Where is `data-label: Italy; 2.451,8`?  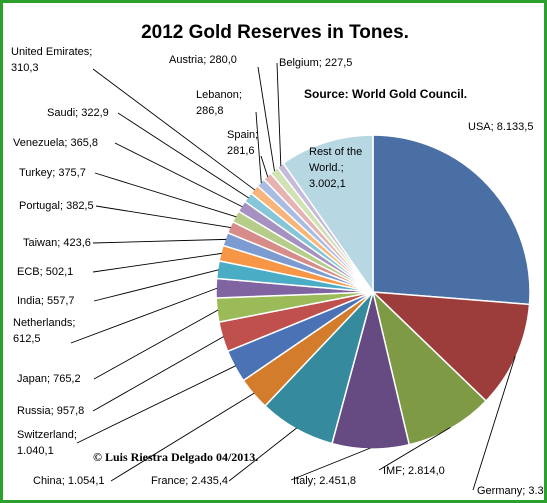 data-label: Italy; 2.451,8 is located at coordinates (324, 481).